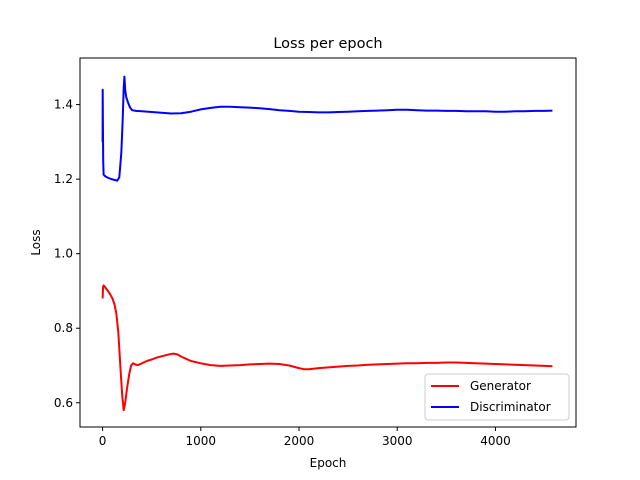 Image resolution: width=640 pixels, height=480 pixels. What do you see at coordinates (63, 179) in the screenshot?
I see `y-tick-label: 1.2` at bounding box center [63, 179].